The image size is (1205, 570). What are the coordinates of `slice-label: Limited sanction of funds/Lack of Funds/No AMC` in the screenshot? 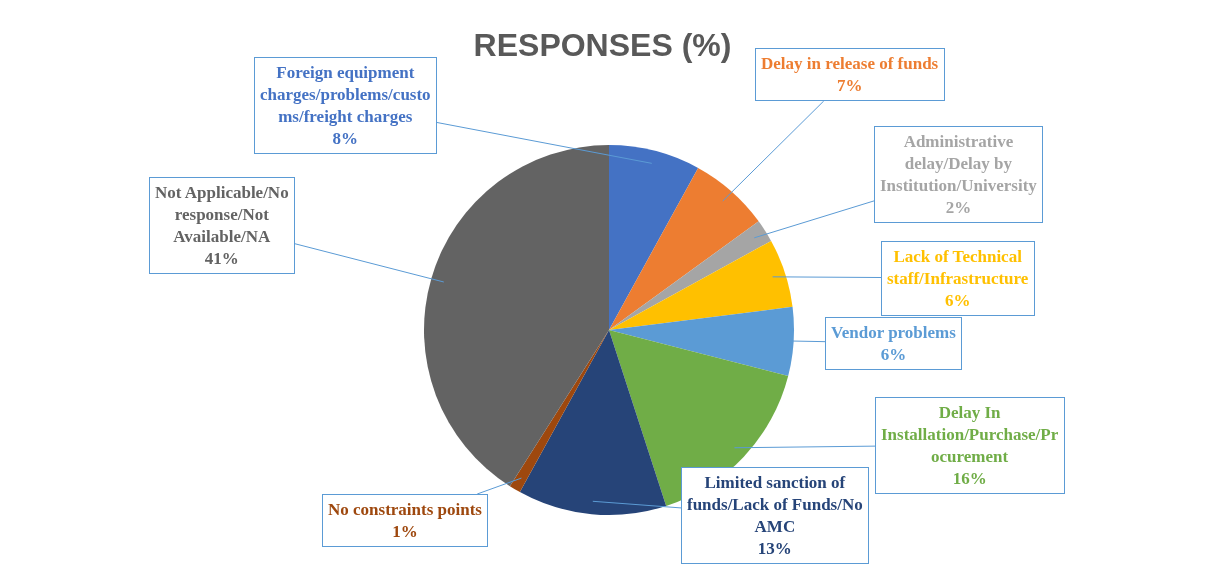 It's located at (775, 505).